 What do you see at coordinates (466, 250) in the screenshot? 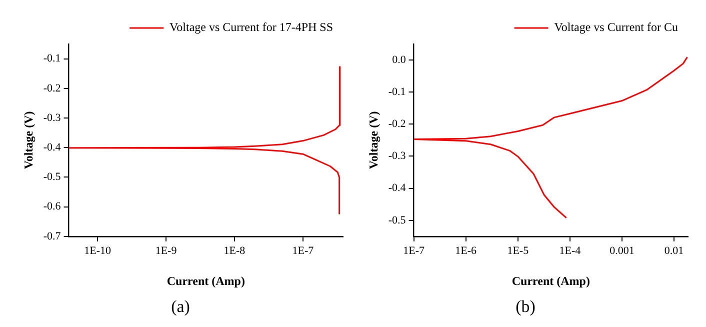
I see `x-tick-label: 1E-6` at bounding box center [466, 250].